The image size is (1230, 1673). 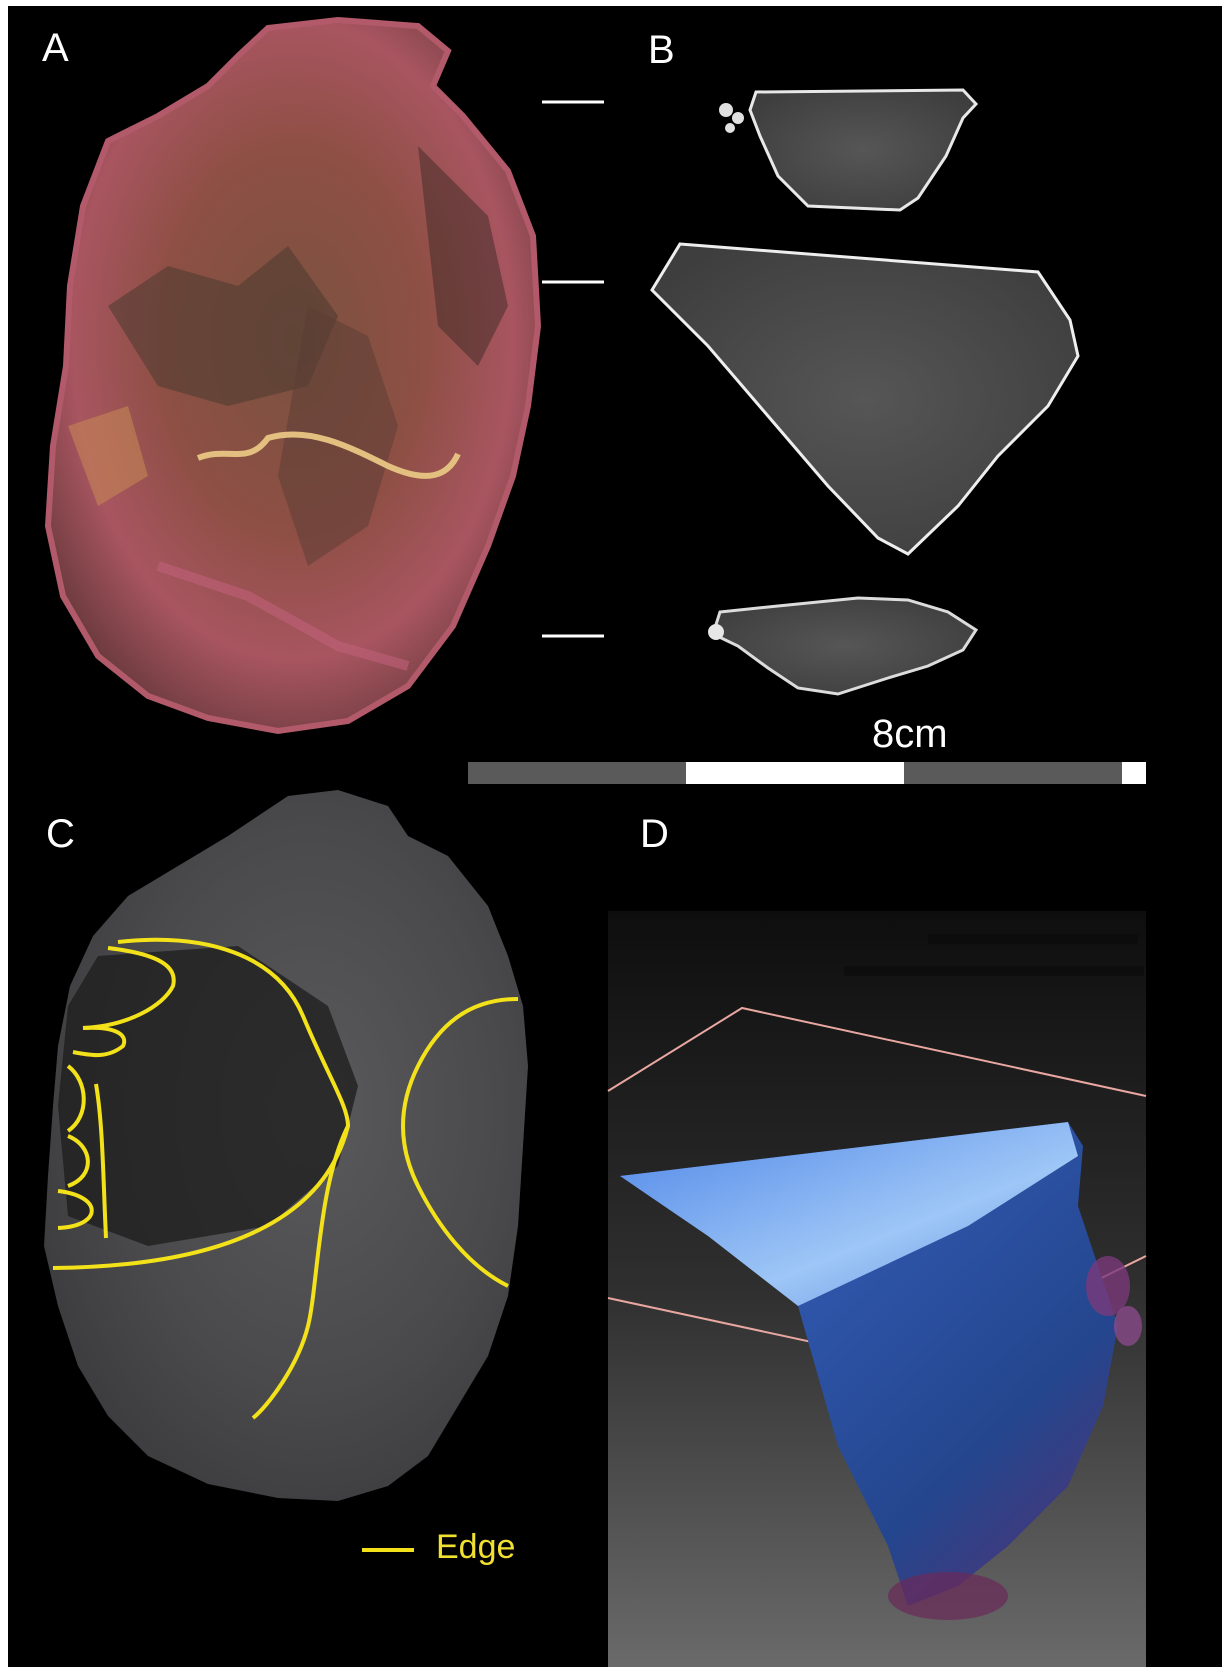 What do you see at coordinates (845, 646) in the screenshot?
I see `ct-section-bottom` at bounding box center [845, 646].